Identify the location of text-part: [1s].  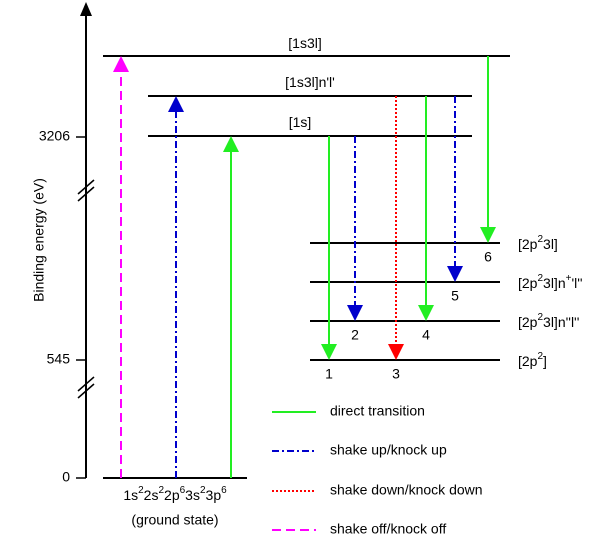
(300, 122).